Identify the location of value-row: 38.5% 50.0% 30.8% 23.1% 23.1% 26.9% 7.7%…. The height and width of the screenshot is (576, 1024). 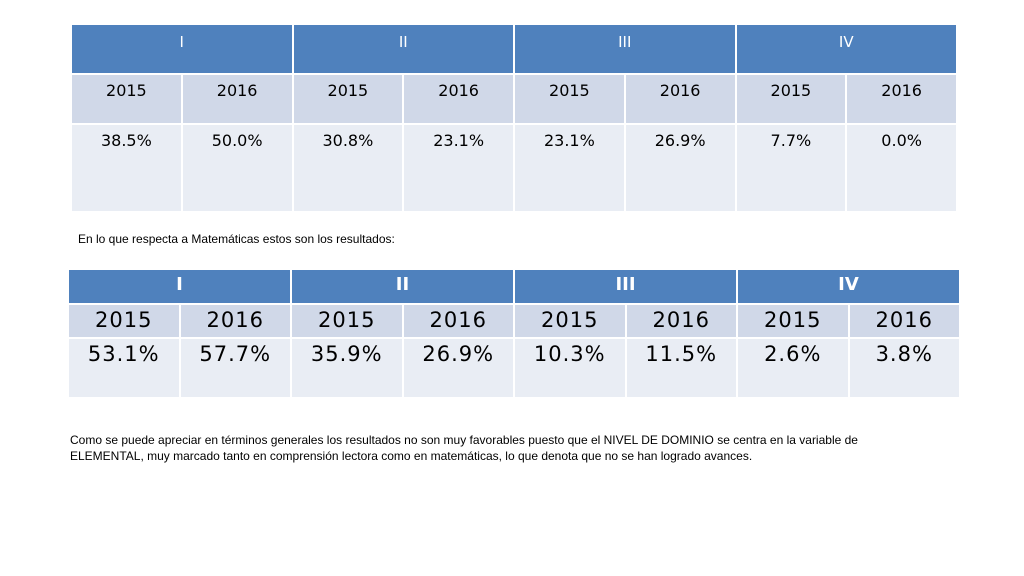
(514, 168).